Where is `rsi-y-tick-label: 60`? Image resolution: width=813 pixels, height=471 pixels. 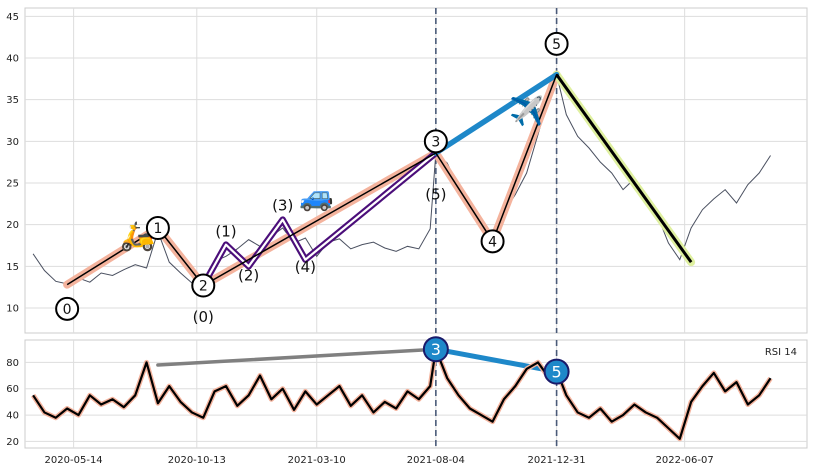 rsi-y-tick-label: 60 is located at coordinates (12, 389).